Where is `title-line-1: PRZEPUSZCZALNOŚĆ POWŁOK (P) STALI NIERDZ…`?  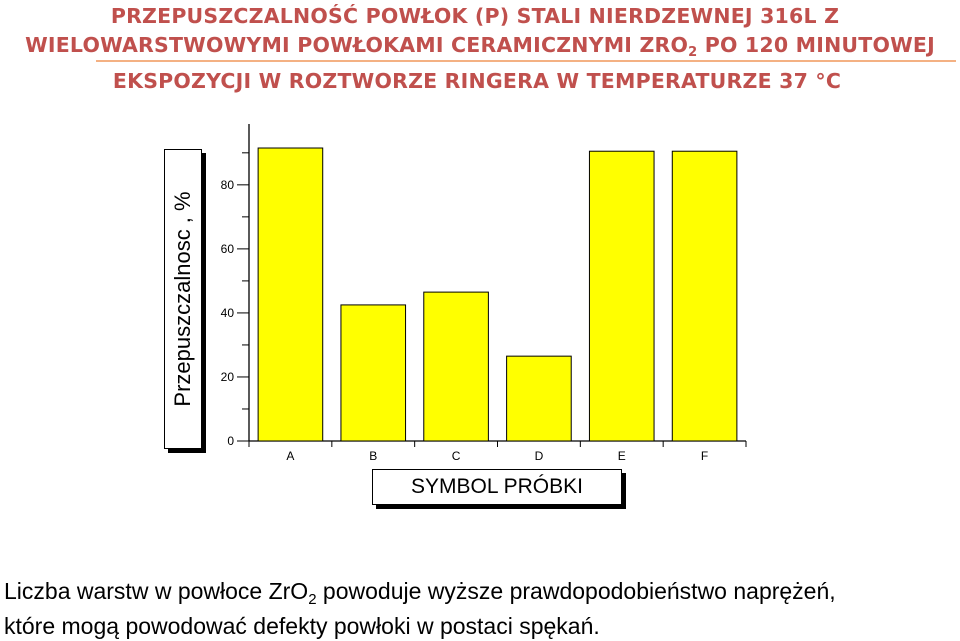
title-line-1: PRZEPUSZCZALNOŚĆ POWŁOK (P) STALI NIERDZ… is located at coordinates (475, 16).